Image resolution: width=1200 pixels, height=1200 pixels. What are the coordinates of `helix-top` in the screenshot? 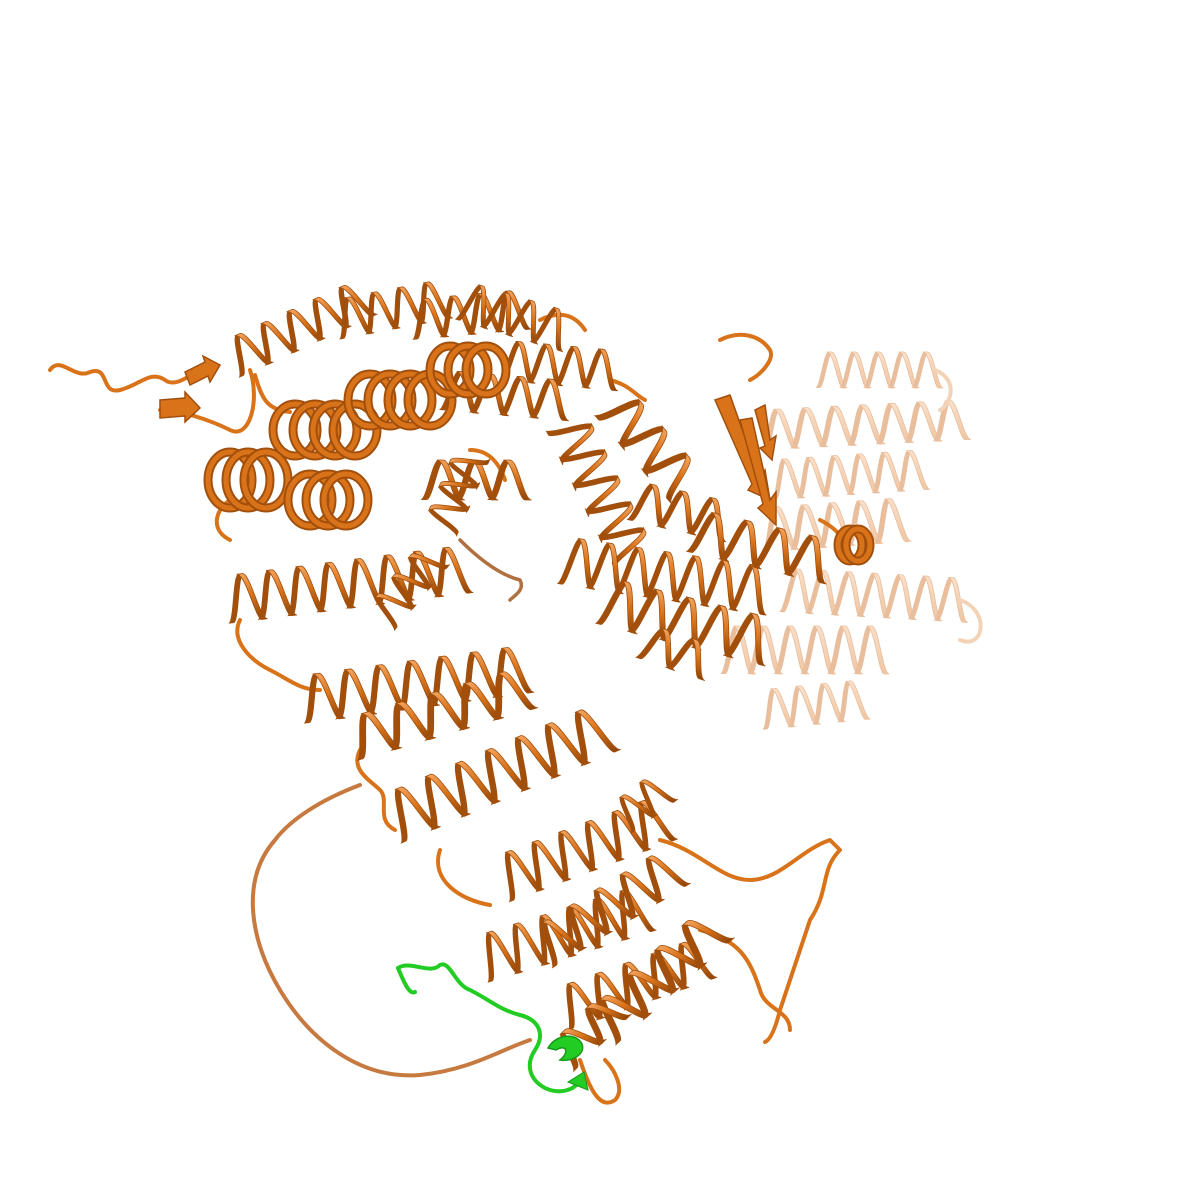 It's located at (509, 318).